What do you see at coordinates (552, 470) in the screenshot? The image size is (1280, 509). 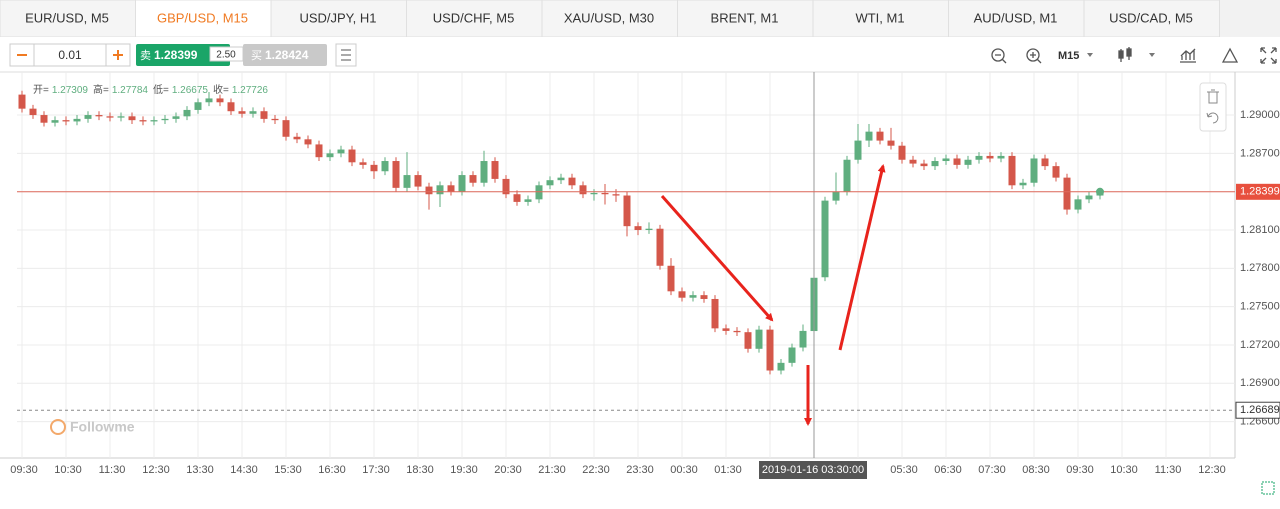 I see `x-tick-label: 21:30` at bounding box center [552, 470].